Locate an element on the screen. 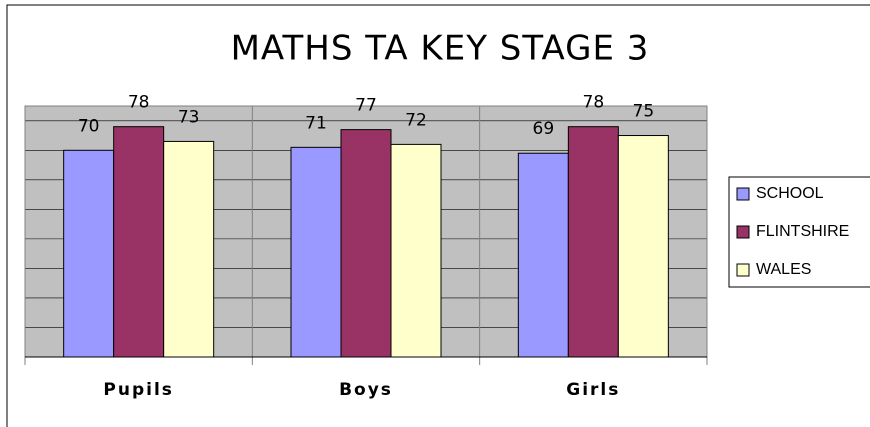  legend-label: SCHOOL is located at coordinates (790, 193).